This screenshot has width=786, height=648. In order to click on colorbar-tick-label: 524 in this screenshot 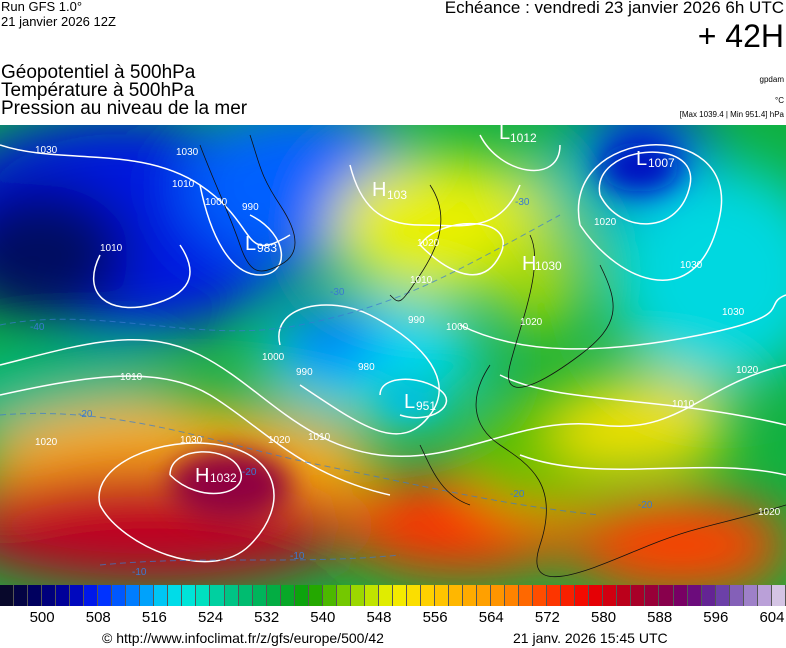, I will do `click(211, 617)`.